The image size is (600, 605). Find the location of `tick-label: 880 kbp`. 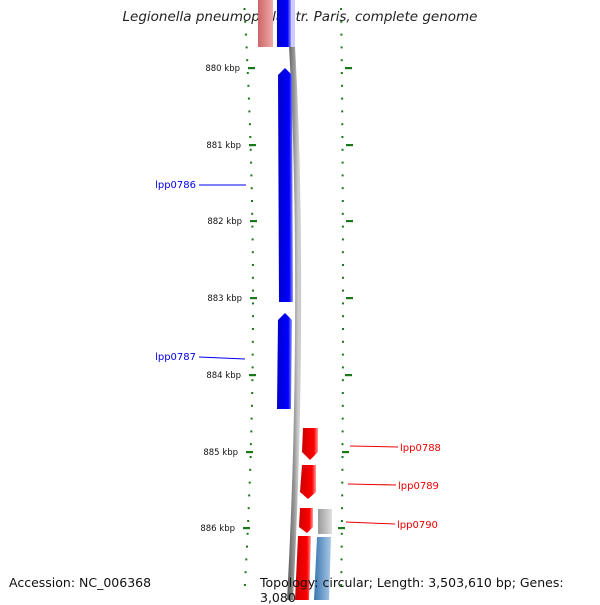

tick-label: 880 kbp is located at coordinates (222, 69).